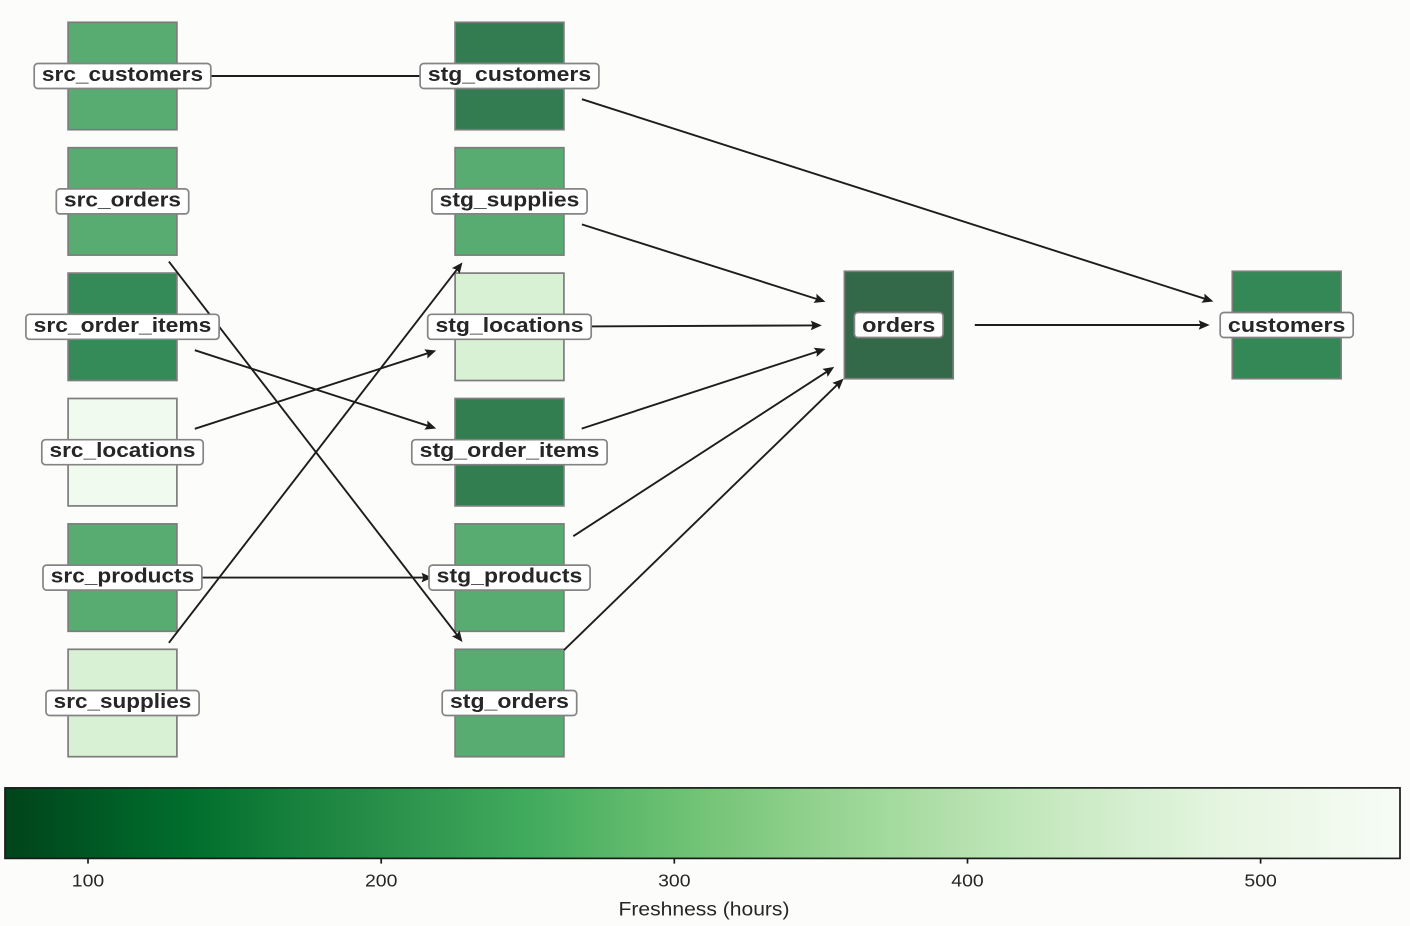 Image resolution: width=1410 pixels, height=926 pixels. What do you see at coordinates (674, 881) in the screenshot?
I see `svg-text: 300` at bounding box center [674, 881].